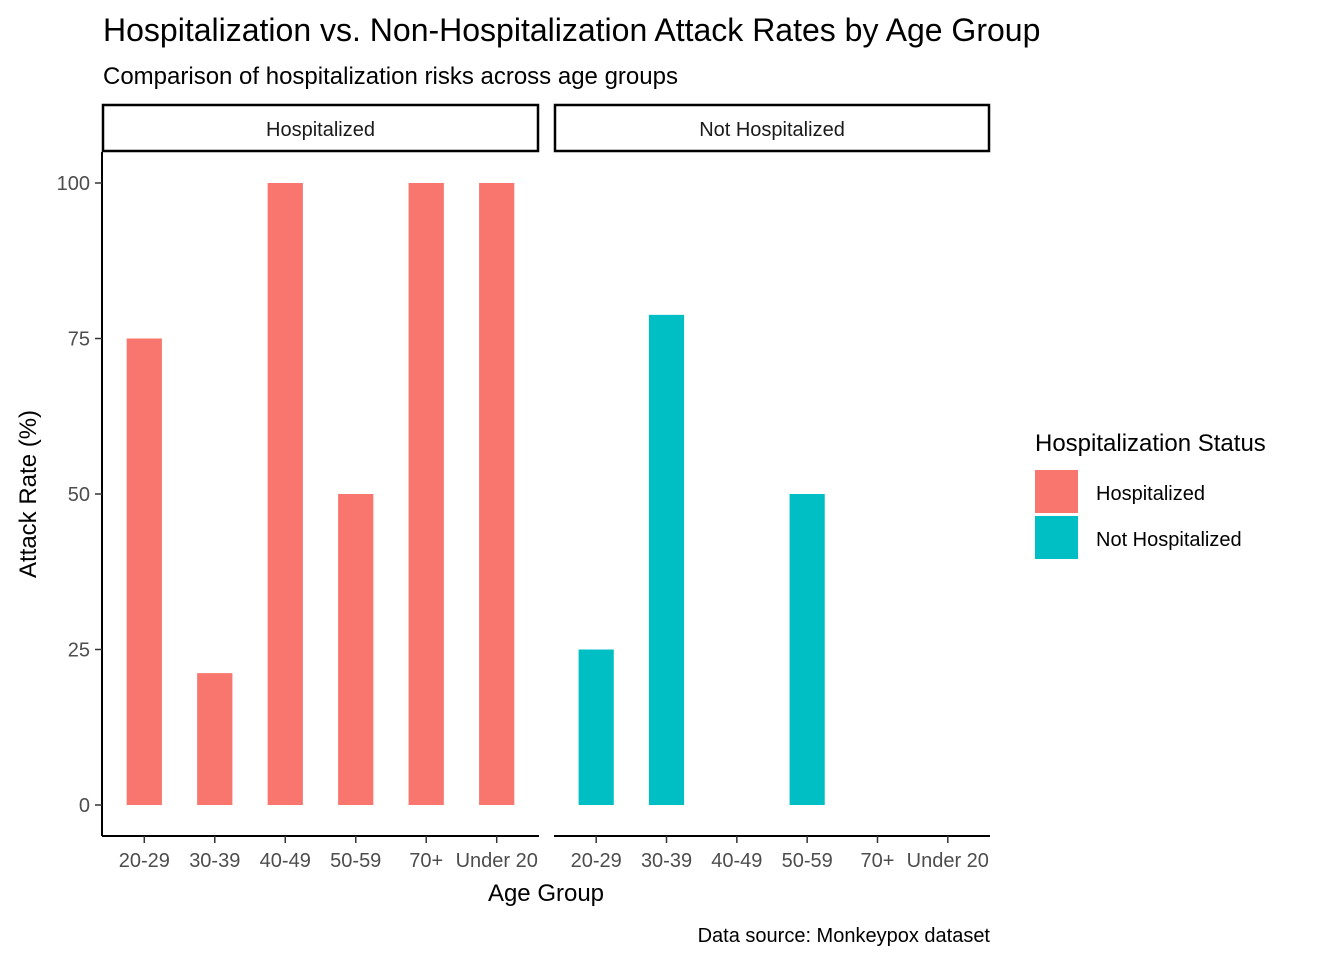 The width and height of the screenshot is (1344, 960). I want to click on y-tick-label: 75, so click(79, 340).